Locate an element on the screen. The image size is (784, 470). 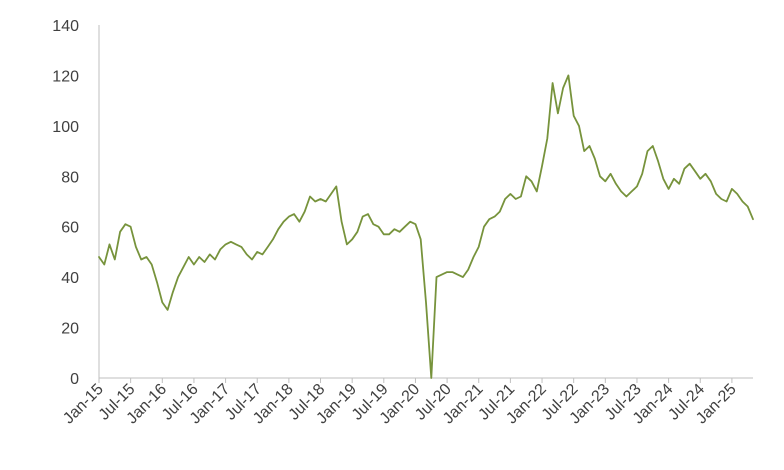
y-tick-label: 120 is located at coordinates (65, 76).